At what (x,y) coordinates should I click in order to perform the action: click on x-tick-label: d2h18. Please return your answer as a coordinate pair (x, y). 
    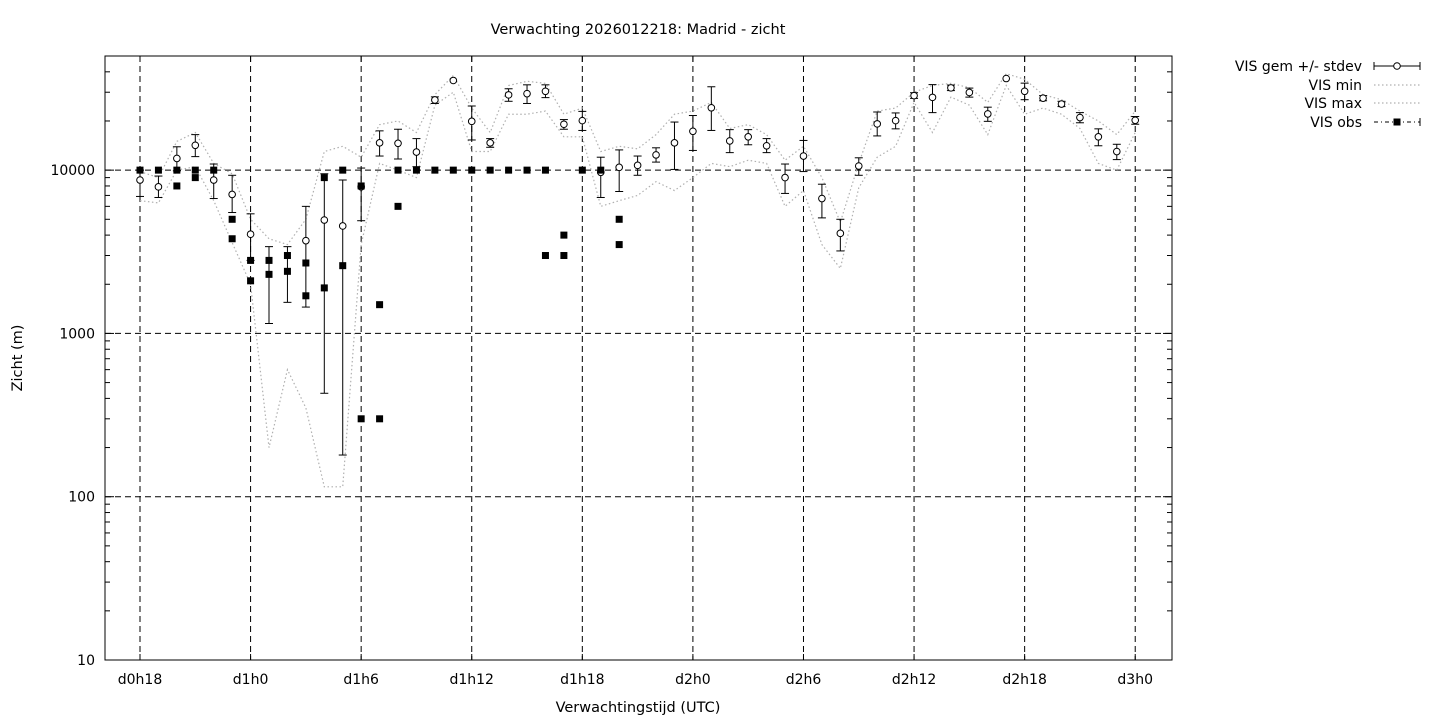
    Looking at the image, I should click on (1024, 680).